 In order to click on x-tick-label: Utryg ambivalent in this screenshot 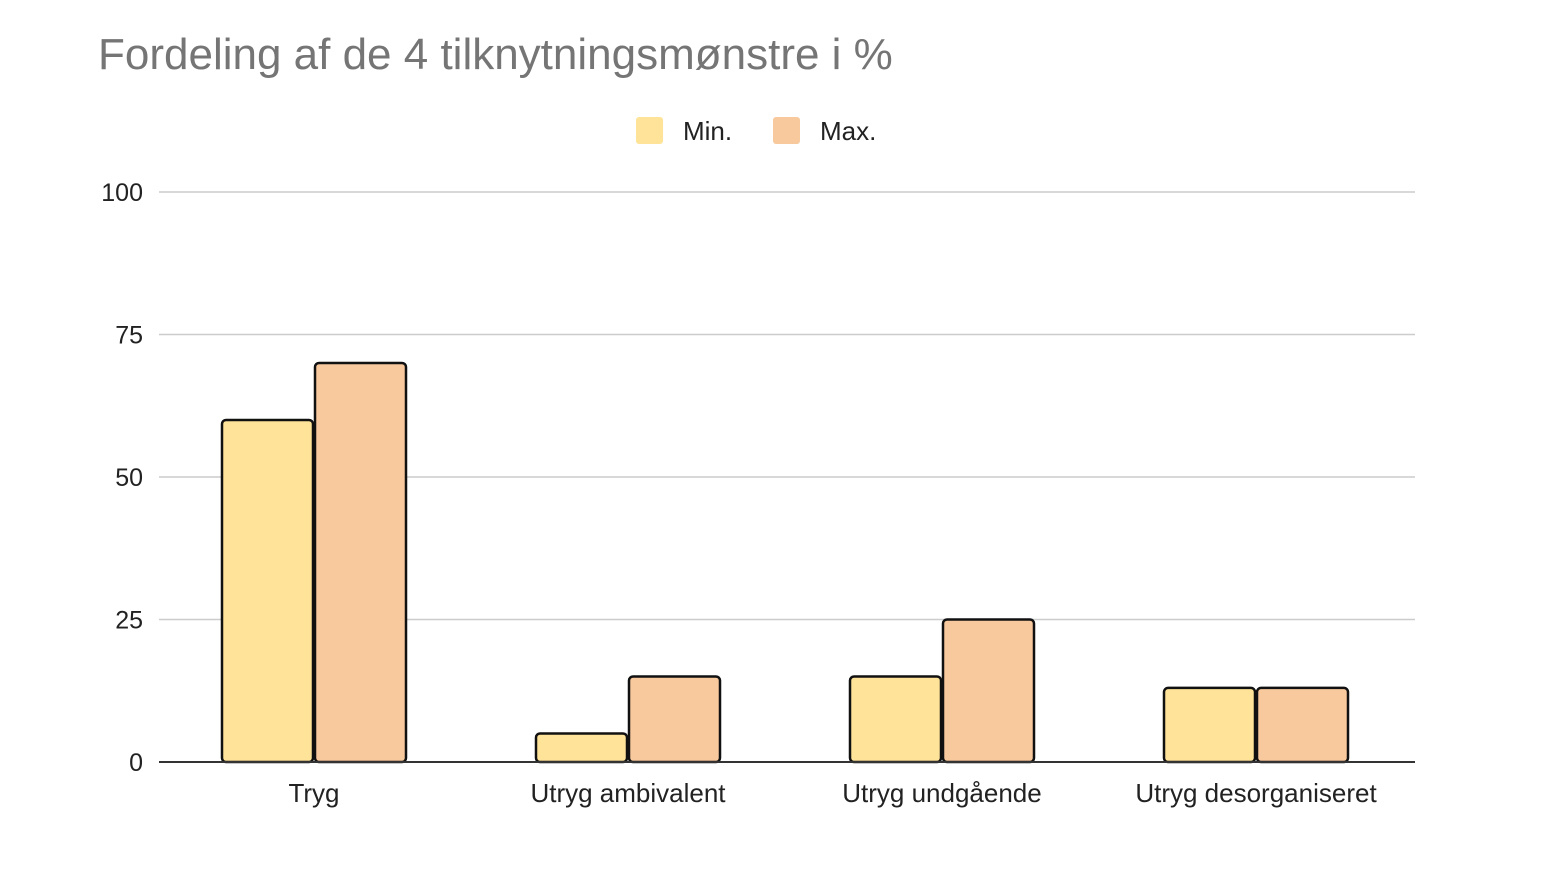, I will do `click(628, 793)`.